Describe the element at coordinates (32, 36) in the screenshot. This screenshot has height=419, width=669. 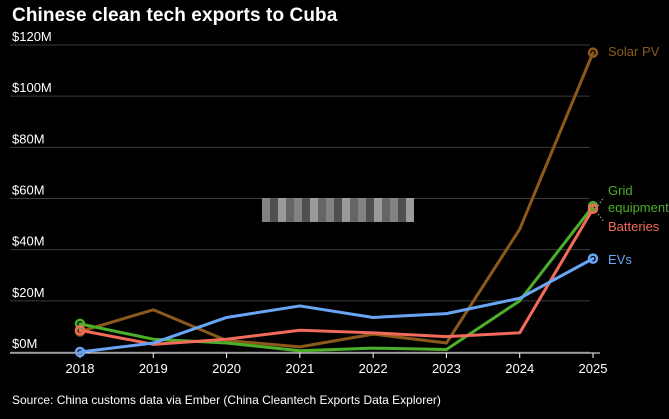
I see `y-tick-label: $120M` at that location.